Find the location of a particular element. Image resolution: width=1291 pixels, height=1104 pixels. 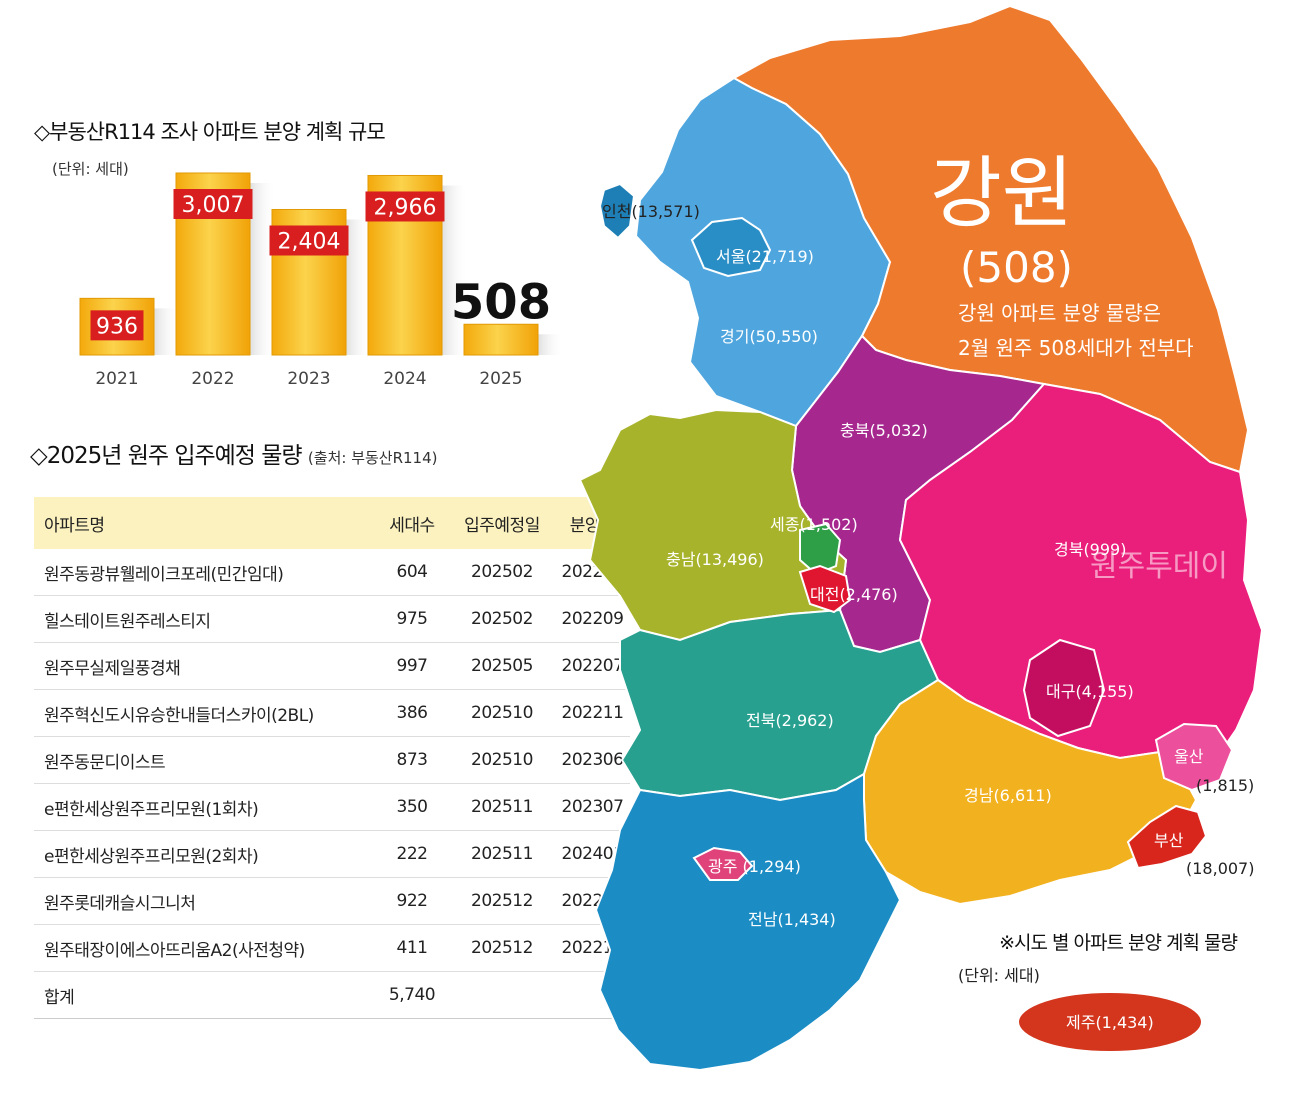

cell-households: 975 is located at coordinates (412, 619).